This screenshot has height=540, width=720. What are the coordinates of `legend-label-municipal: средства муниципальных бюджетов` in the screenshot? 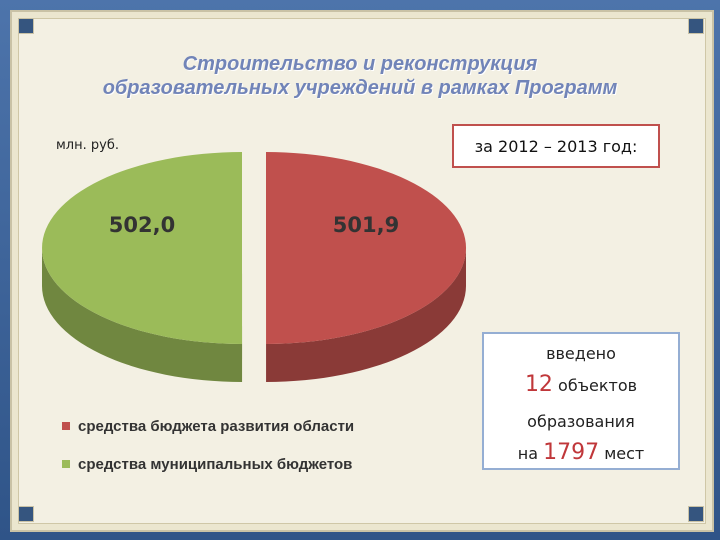 It's located at (215, 464).